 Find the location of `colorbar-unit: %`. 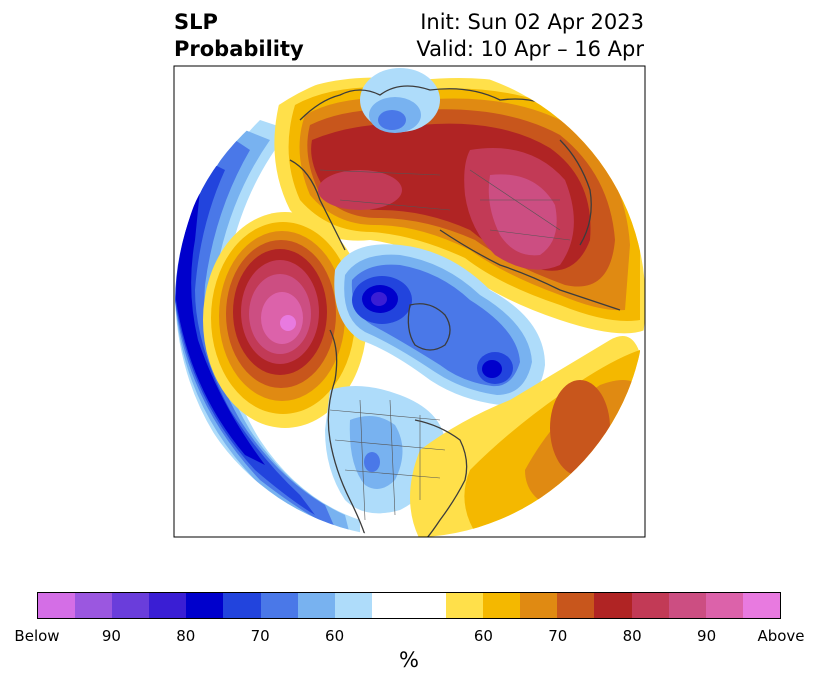

colorbar-unit: % is located at coordinates (409, 660).